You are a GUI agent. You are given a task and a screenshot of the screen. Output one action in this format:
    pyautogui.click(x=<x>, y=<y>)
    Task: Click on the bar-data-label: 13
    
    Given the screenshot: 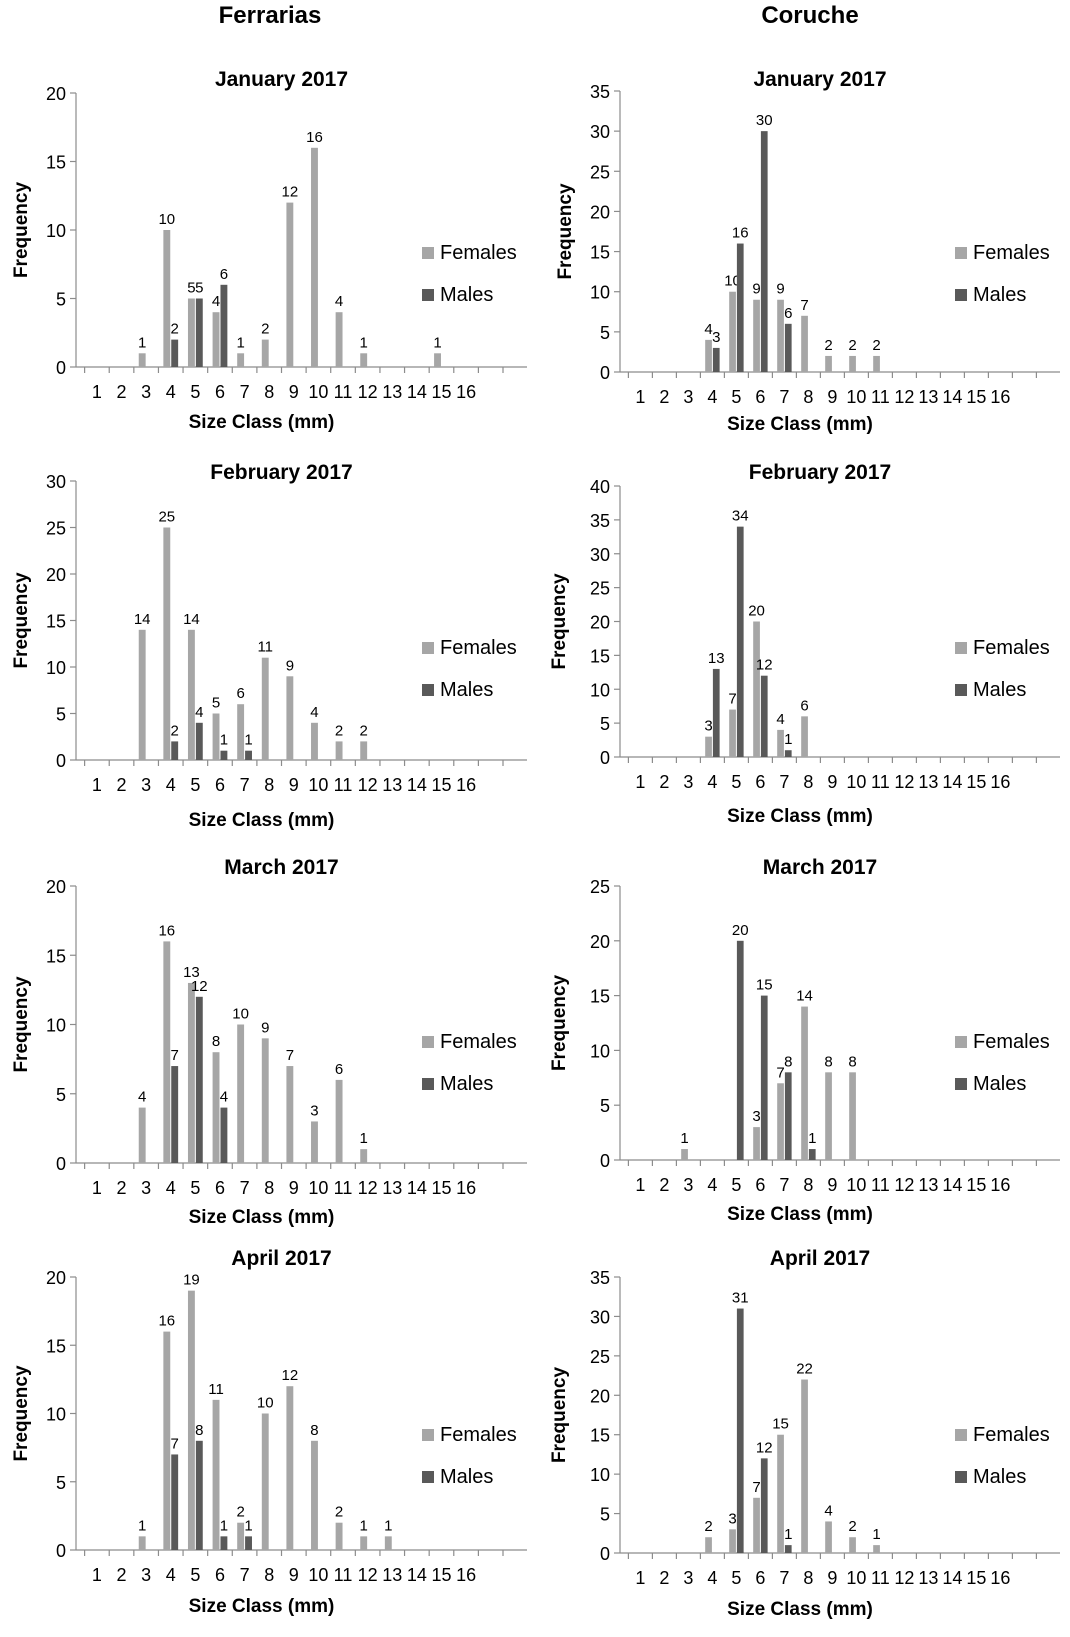 What is the action you would take?
    pyautogui.click(x=191, y=972)
    